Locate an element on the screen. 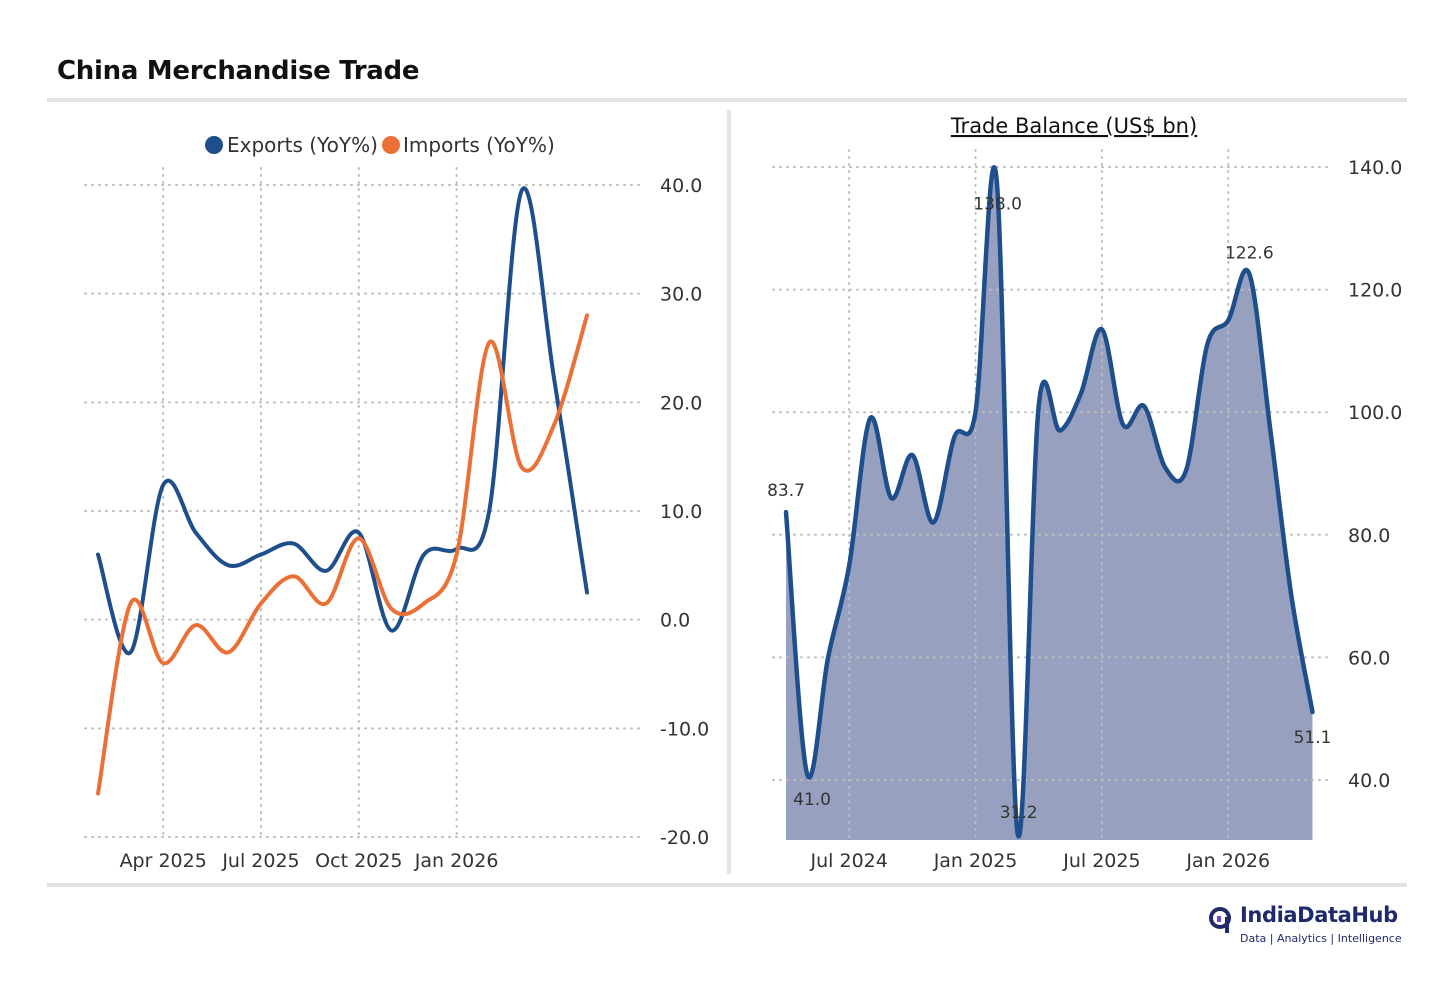  y-tick-label: 140.0 is located at coordinates (1375, 168).